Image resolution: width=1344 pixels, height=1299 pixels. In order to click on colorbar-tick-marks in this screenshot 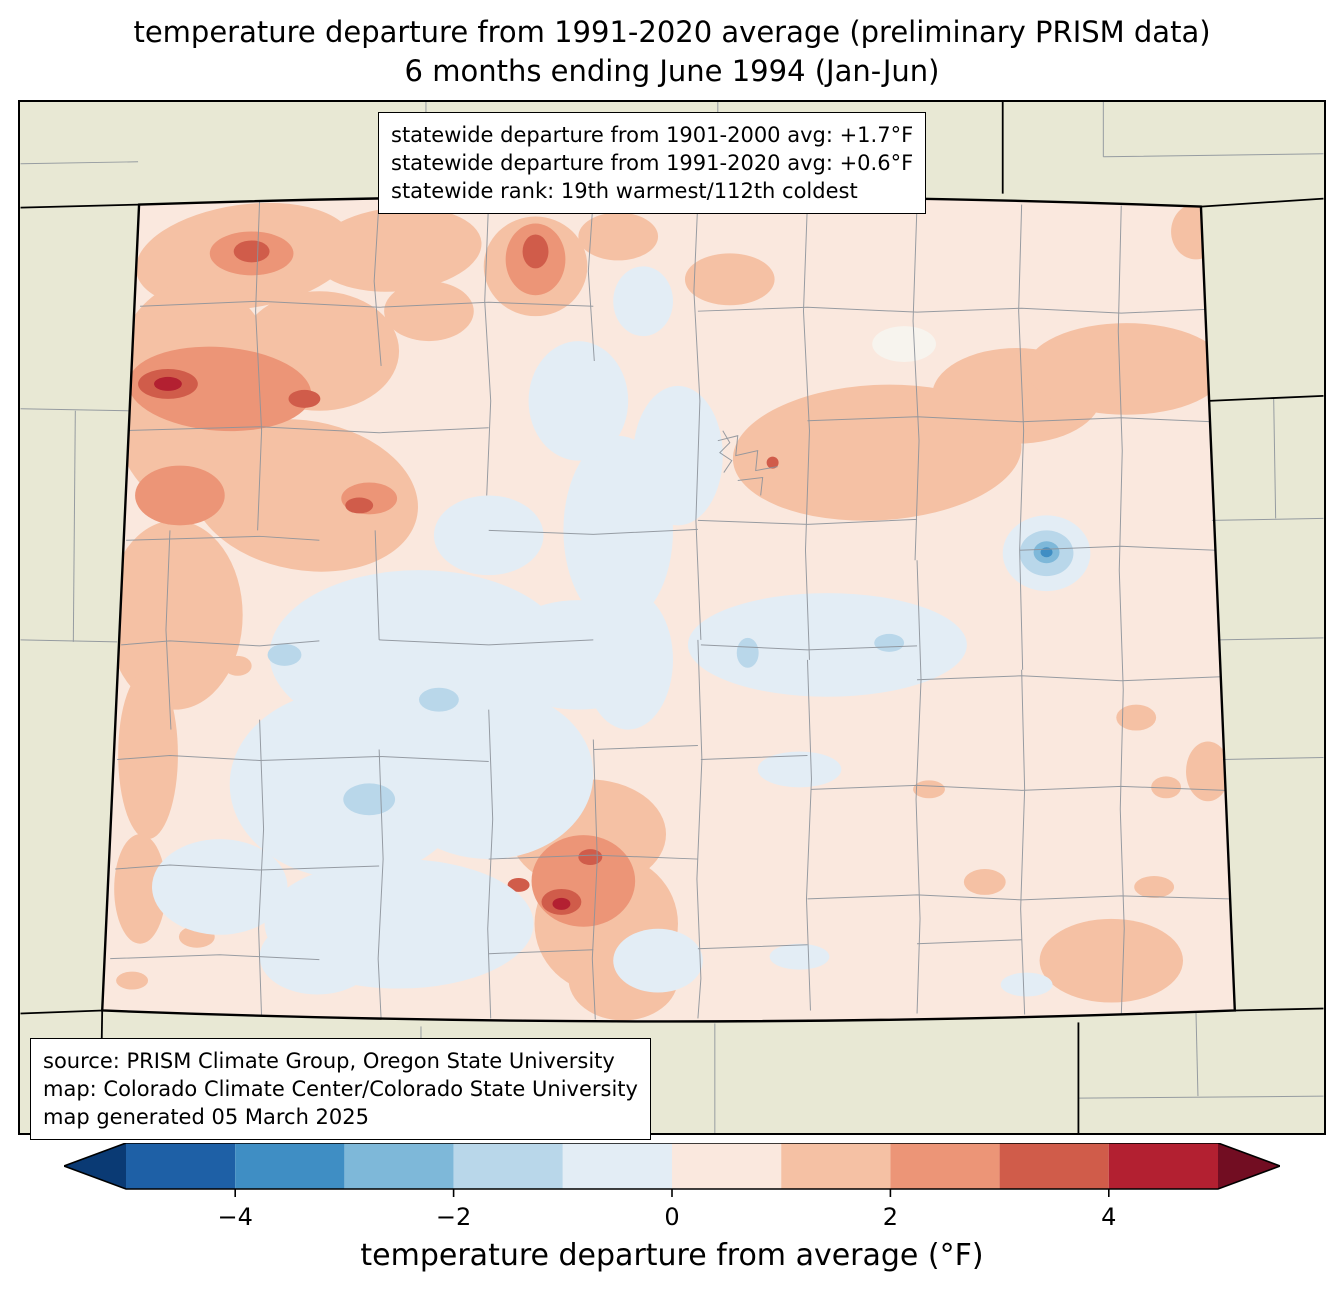, I will do `click(672, 1193)`.